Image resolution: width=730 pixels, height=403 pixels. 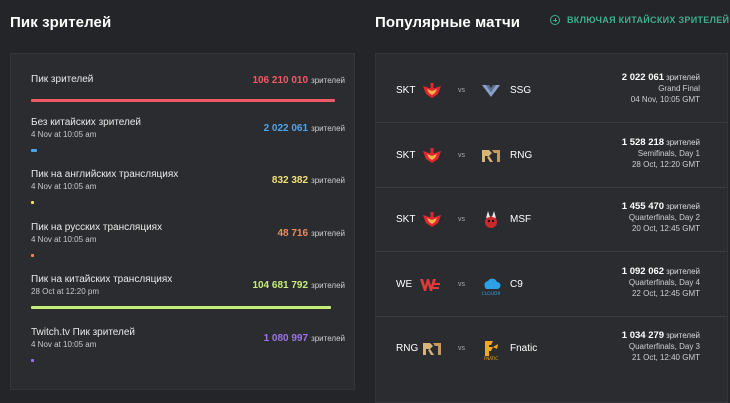 What do you see at coordinates (643, 336) in the screenshot?
I see `match-viewer-count: 1 034 279` at bounding box center [643, 336].